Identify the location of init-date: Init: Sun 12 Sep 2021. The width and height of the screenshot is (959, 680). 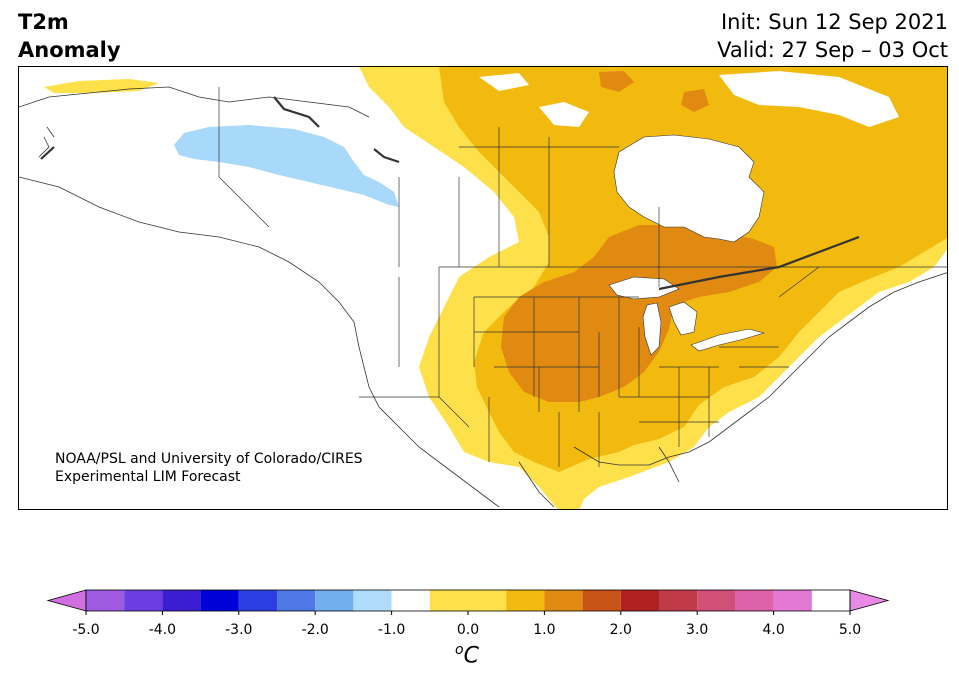
(834, 22).